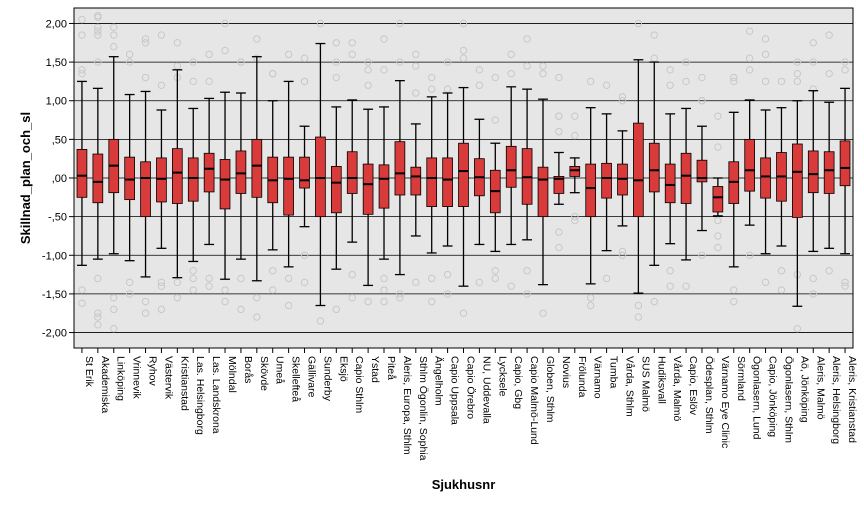 The image size is (864, 505). What do you see at coordinates (312, 377) in the screenshot?
I see `x-tick-label: Gällivare` at bounding box center [312, 377].